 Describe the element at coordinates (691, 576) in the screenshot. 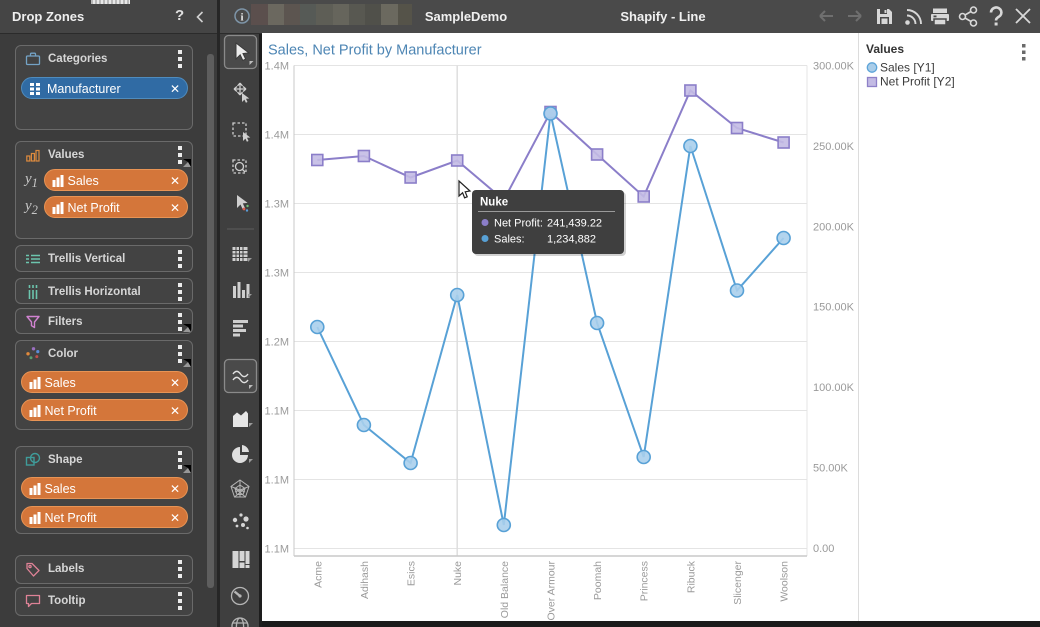

I see `svg-text: Ribuck` at that location.